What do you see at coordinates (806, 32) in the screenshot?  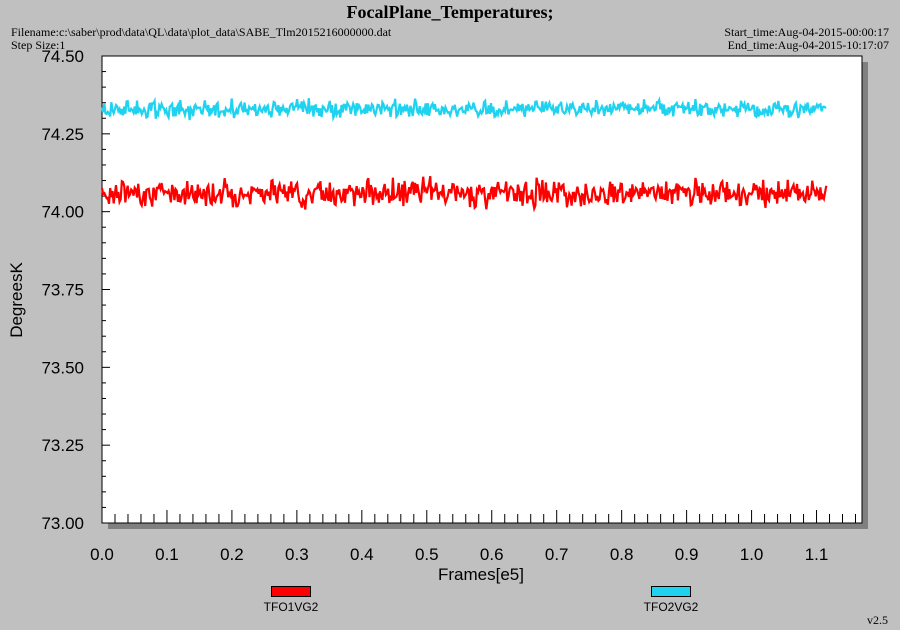 I see `start-time-label: Start_time:Aug-04-2015-00:00:17` at bounding box center [806, 32].